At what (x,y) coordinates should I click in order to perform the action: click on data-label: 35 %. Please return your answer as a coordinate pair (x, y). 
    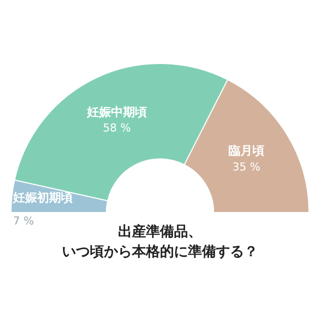
    Looking at the image, I should click on (246, 167).